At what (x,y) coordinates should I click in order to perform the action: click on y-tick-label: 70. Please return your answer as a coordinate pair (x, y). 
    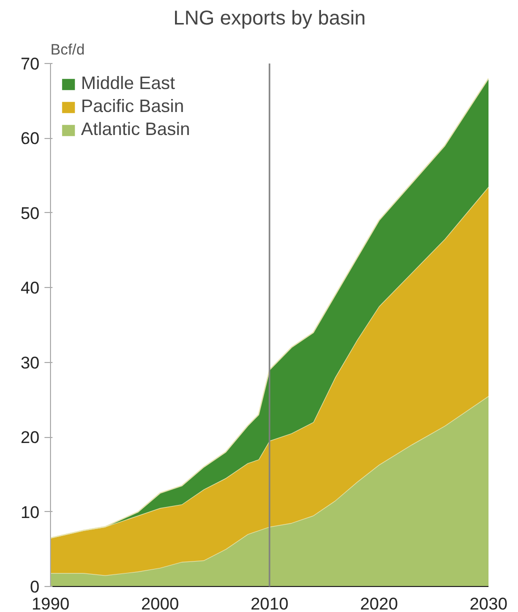
    Looking at the image, I should click on (30, 64).